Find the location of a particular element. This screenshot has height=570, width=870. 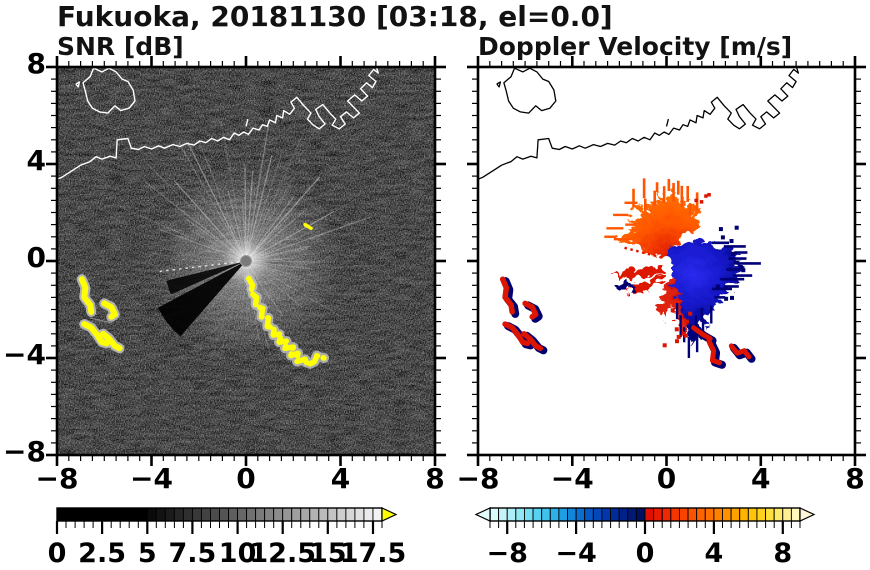

y-tick-label: −4 is located at coordinates (24, 354).